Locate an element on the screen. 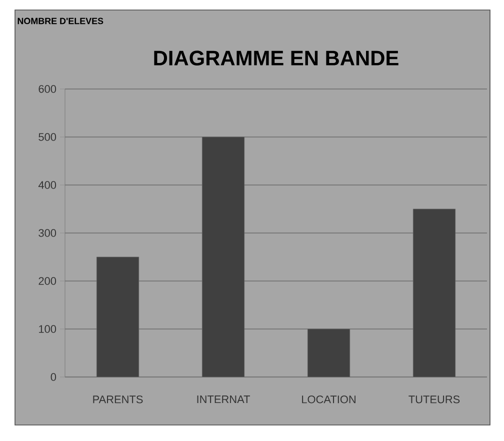  x-tick-label: TUTEURS is located at coordinates (434, 400).